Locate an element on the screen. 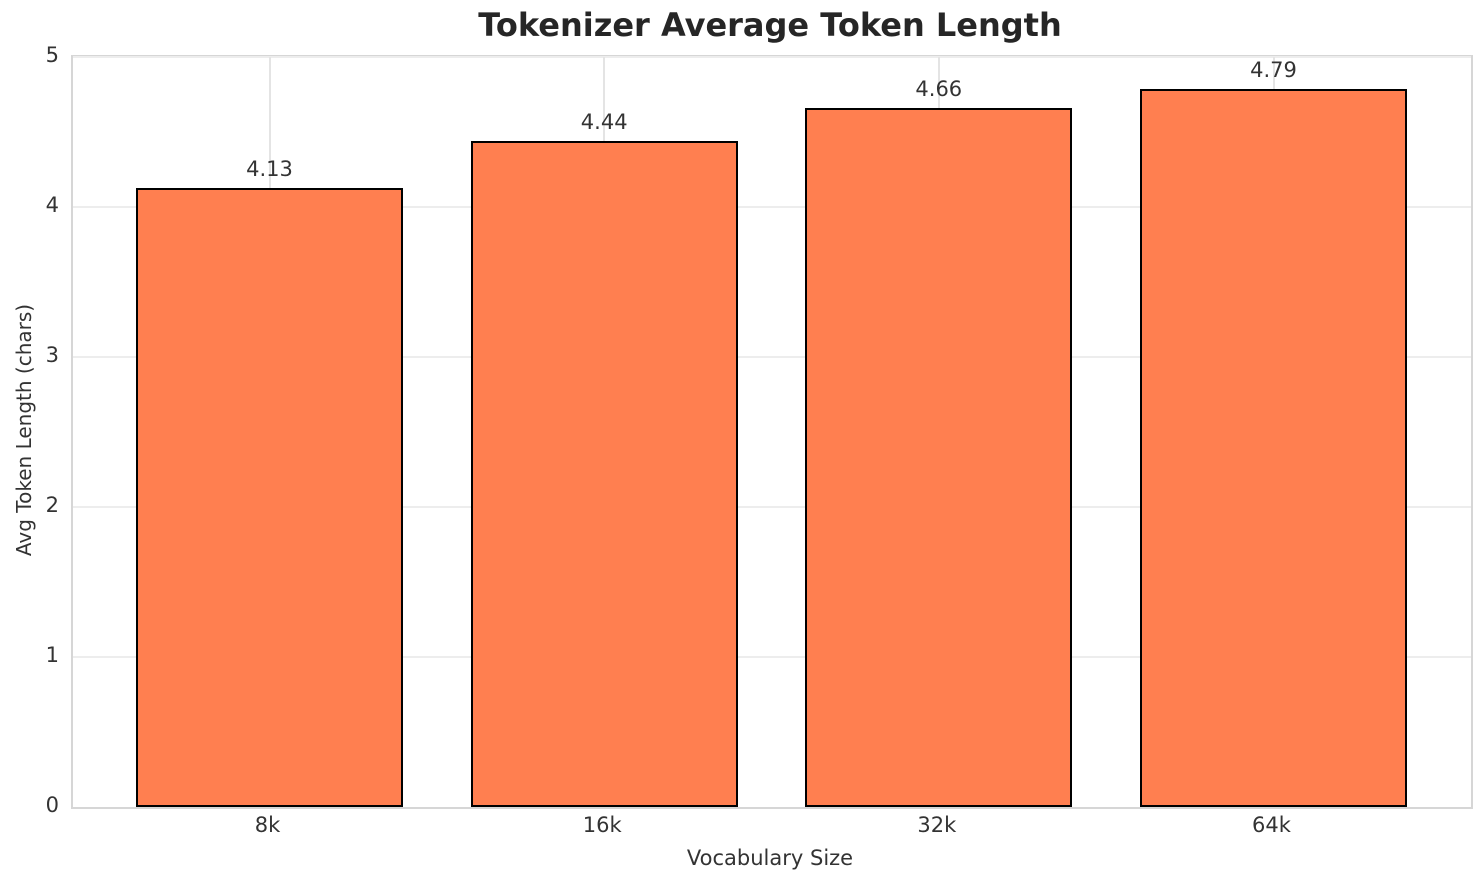  bar-8k is located at coordinates (269, 497).